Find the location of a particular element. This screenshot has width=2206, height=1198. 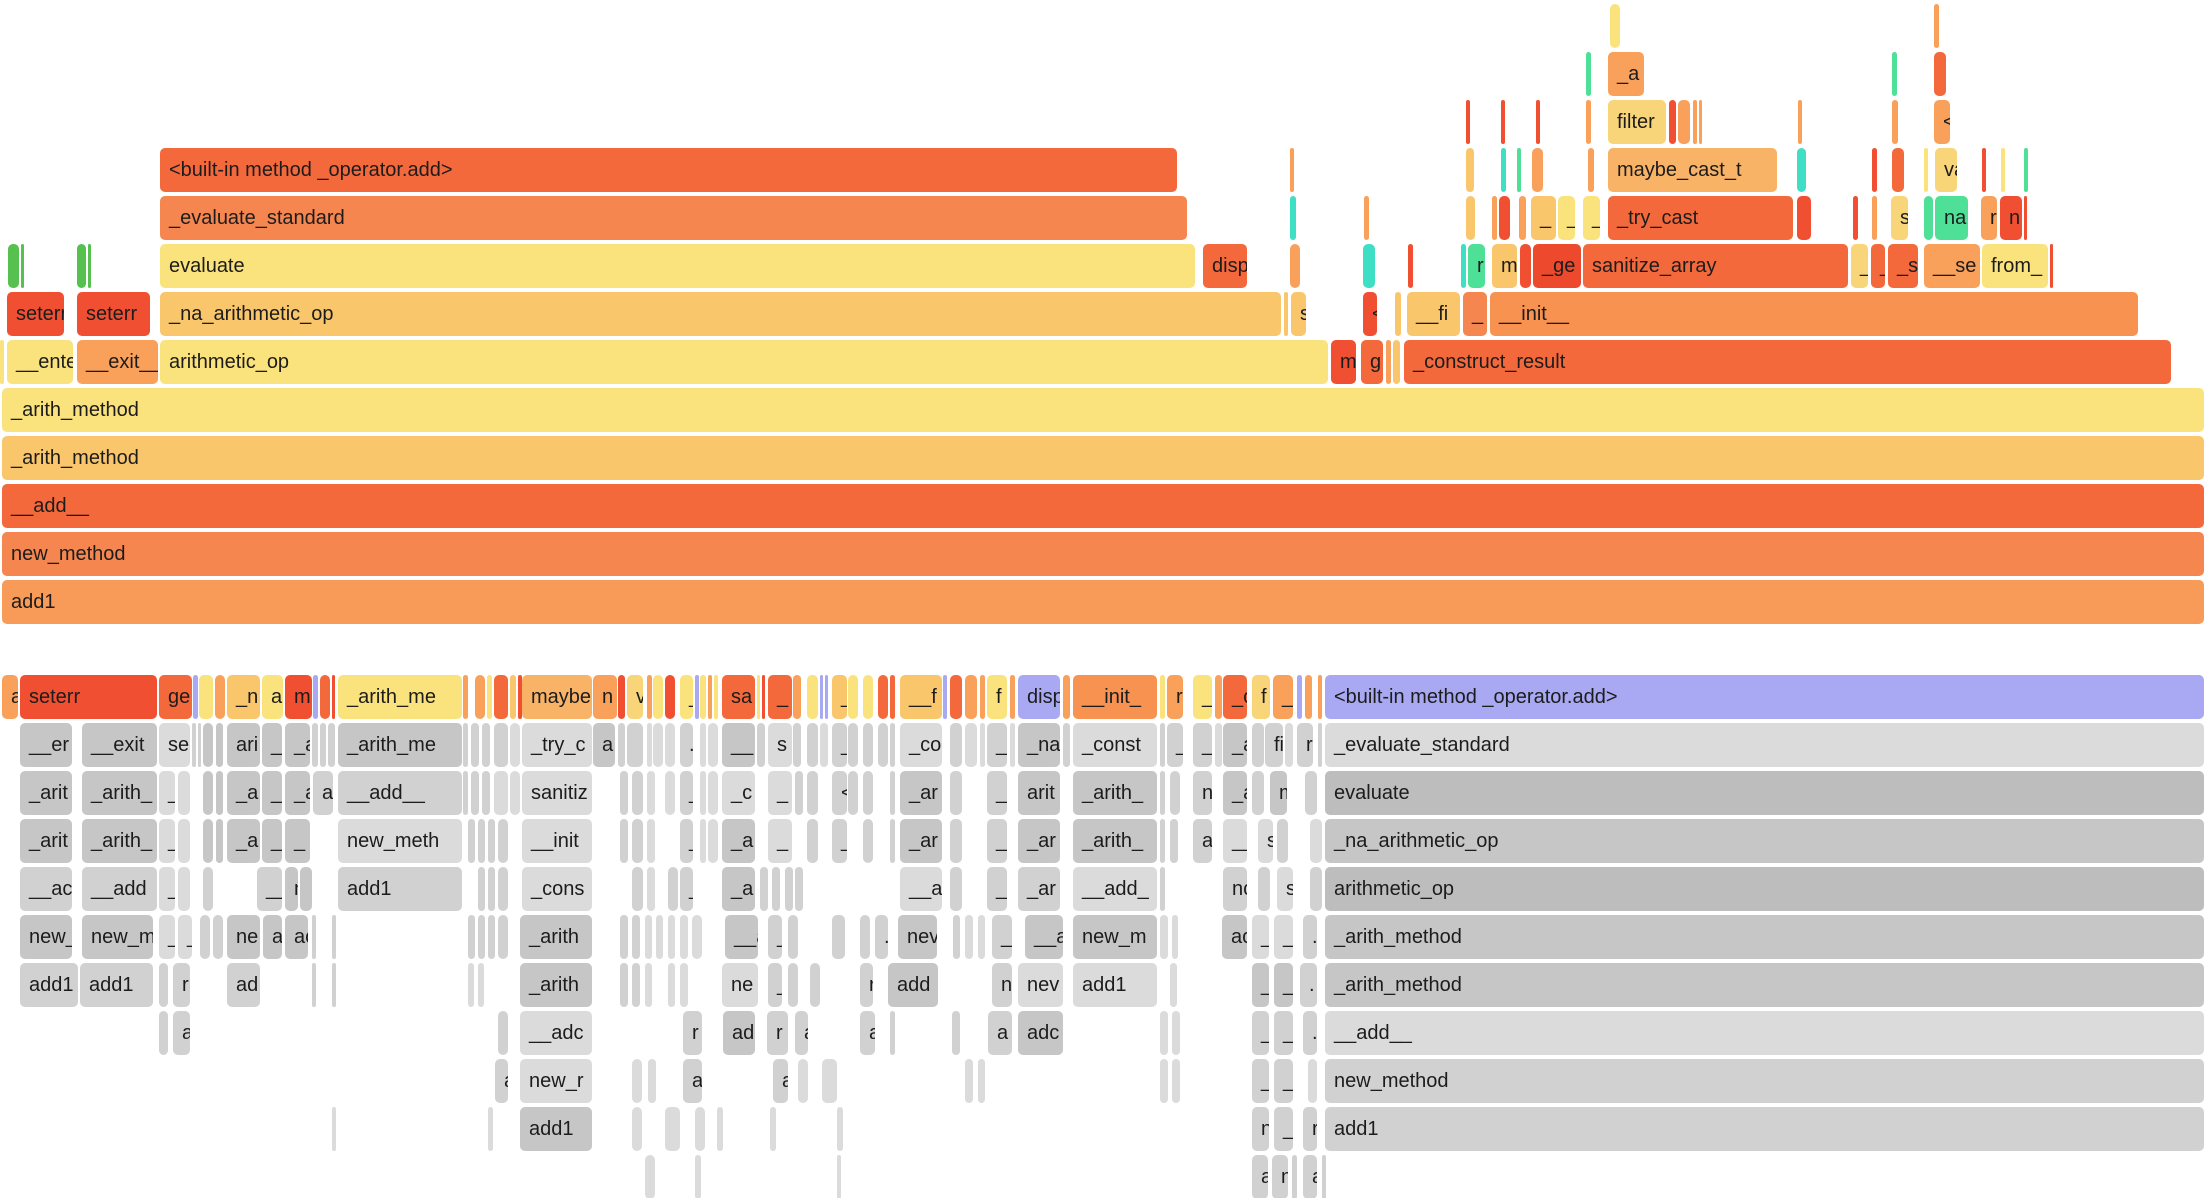

inverted-flame-frame: _const is located at coordinates (1115, 745).